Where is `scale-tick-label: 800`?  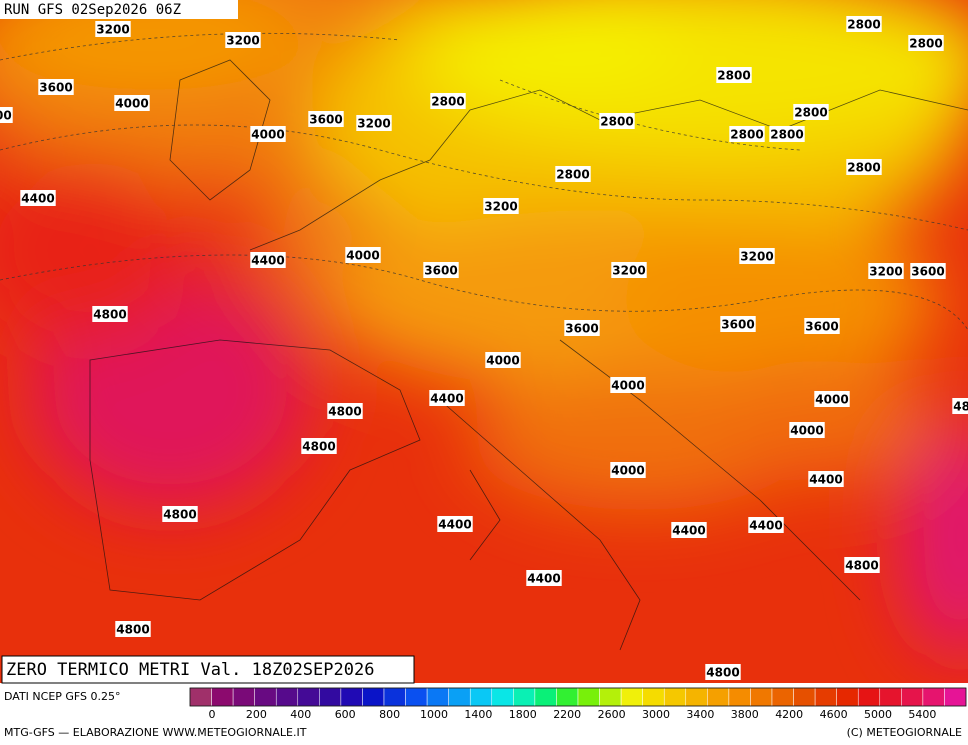 scale-tick-label: 800 is located at coordinates (389, 714).